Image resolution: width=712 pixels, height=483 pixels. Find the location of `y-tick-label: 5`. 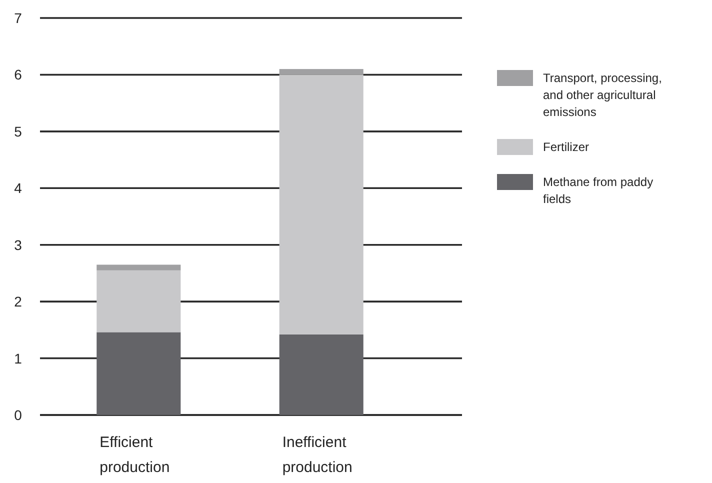

y-tick-label: 5 is located at coordinates (18, 131).